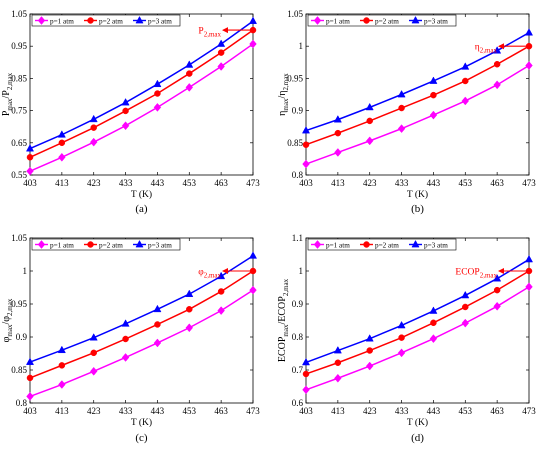 The image size is (550, 457). I want to click on x-axis-label: T (K), so click(141, 194).